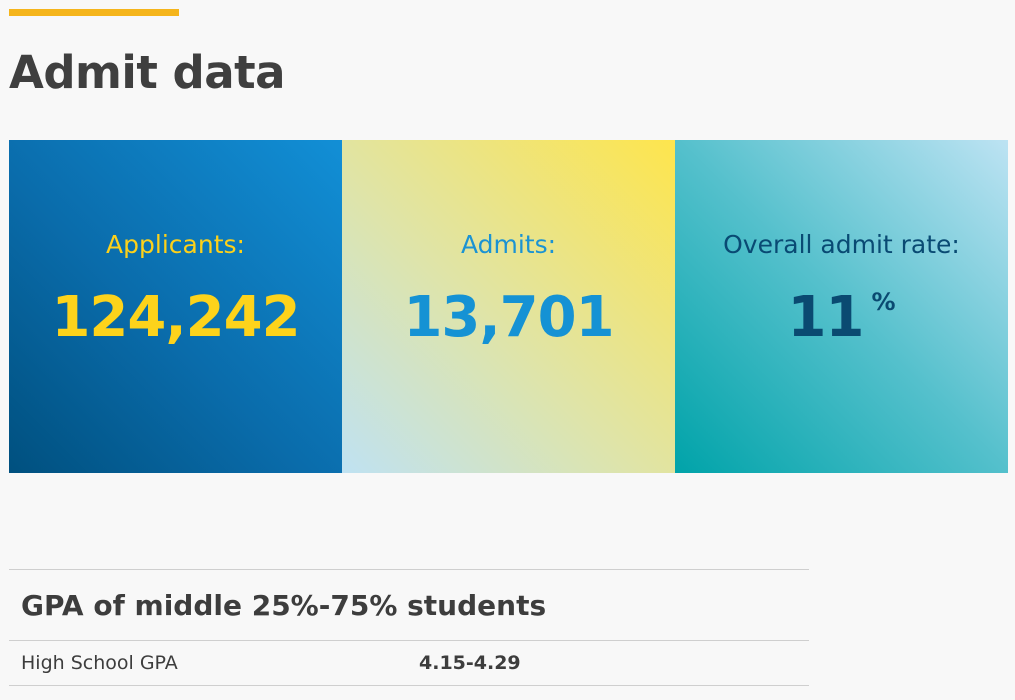 The image size is (1015, 700). I want to click on admit-rate-value: 11%, so click(841, 318).